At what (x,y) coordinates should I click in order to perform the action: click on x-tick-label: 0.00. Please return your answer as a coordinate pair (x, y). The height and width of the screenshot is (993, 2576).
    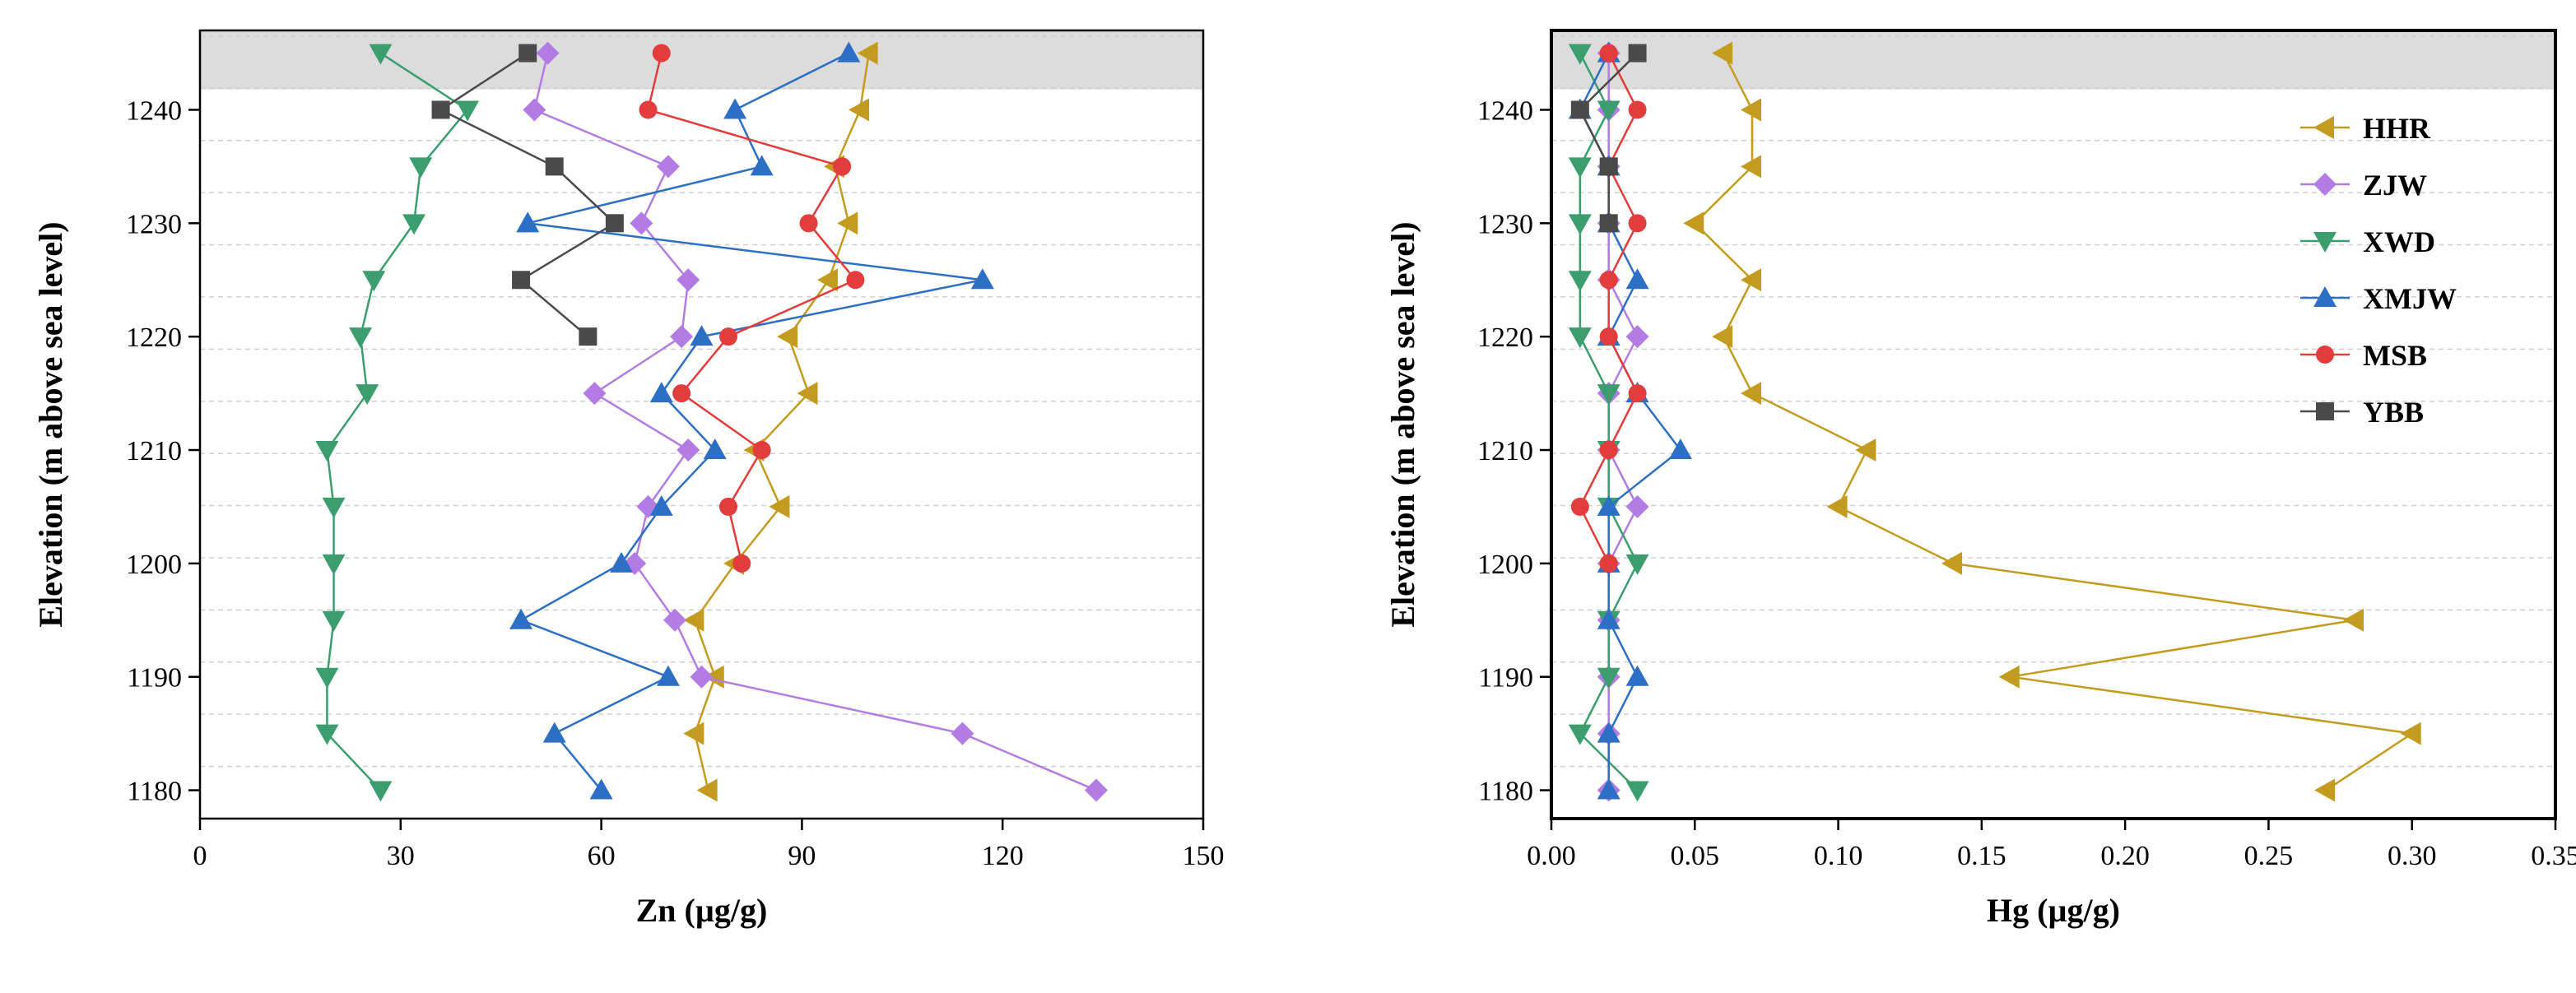
    Looking at the image, I should click on (1551, 856).